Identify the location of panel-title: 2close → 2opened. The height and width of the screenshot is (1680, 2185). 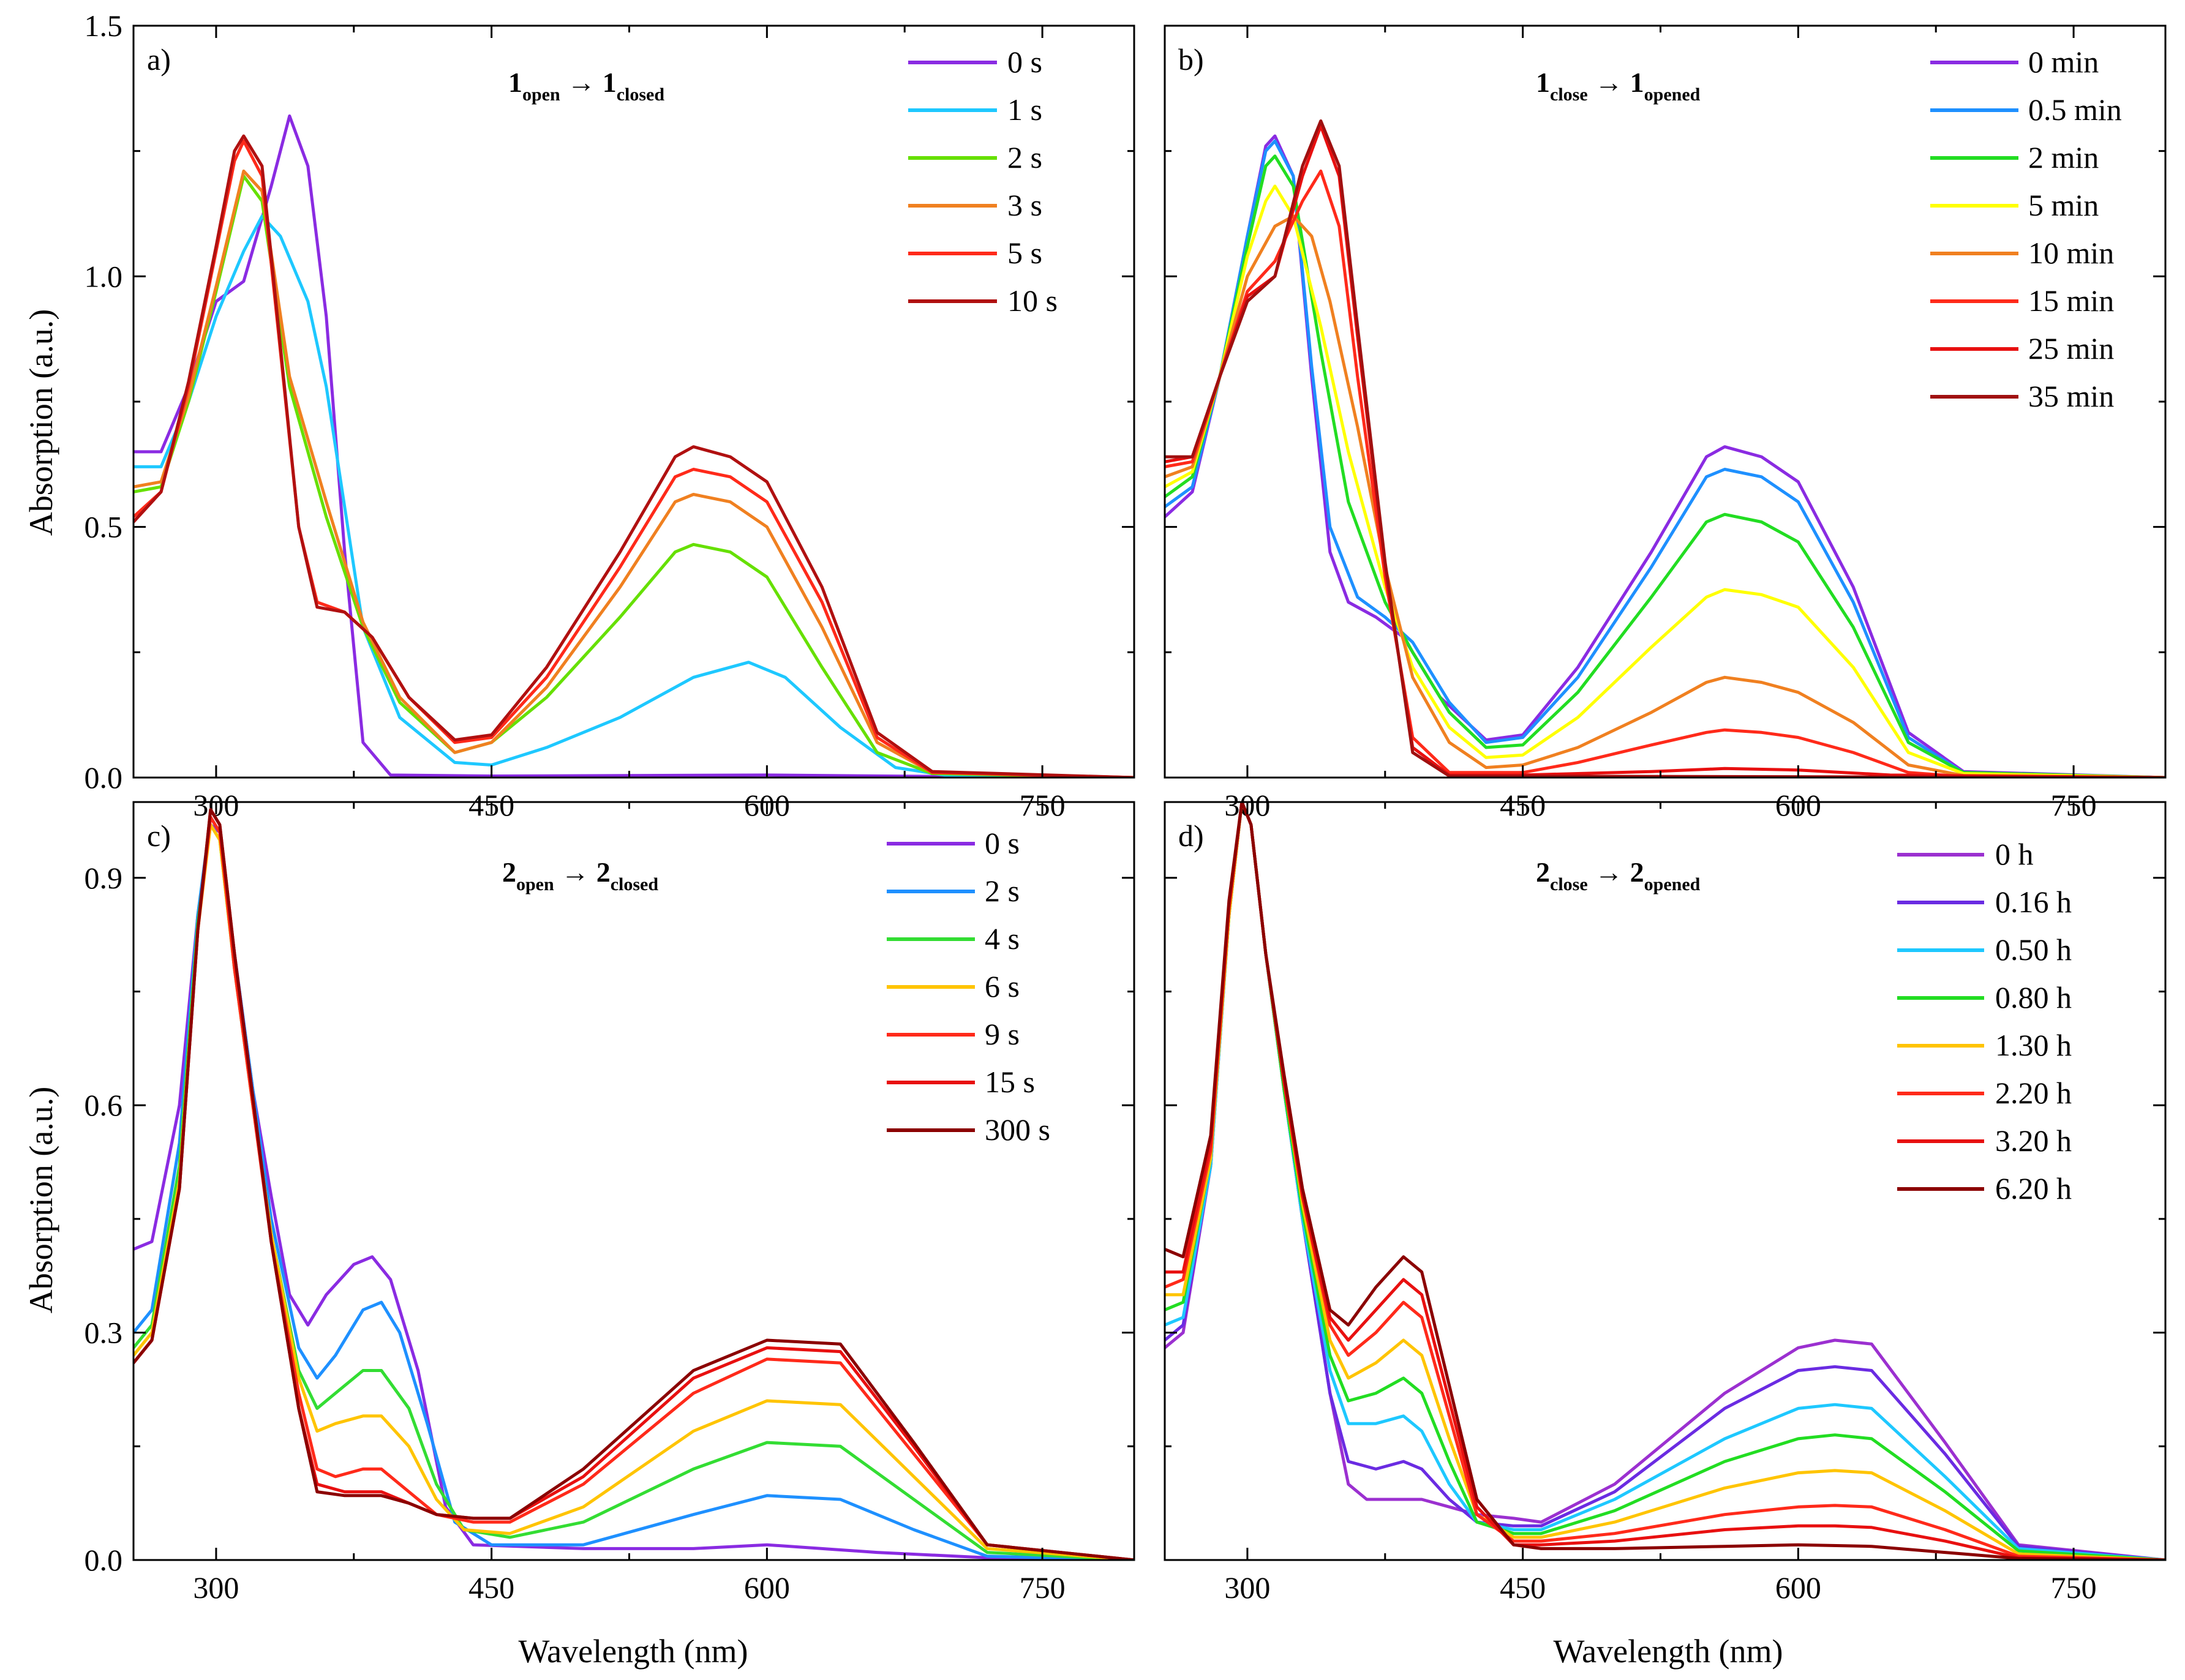
(1618, 875).